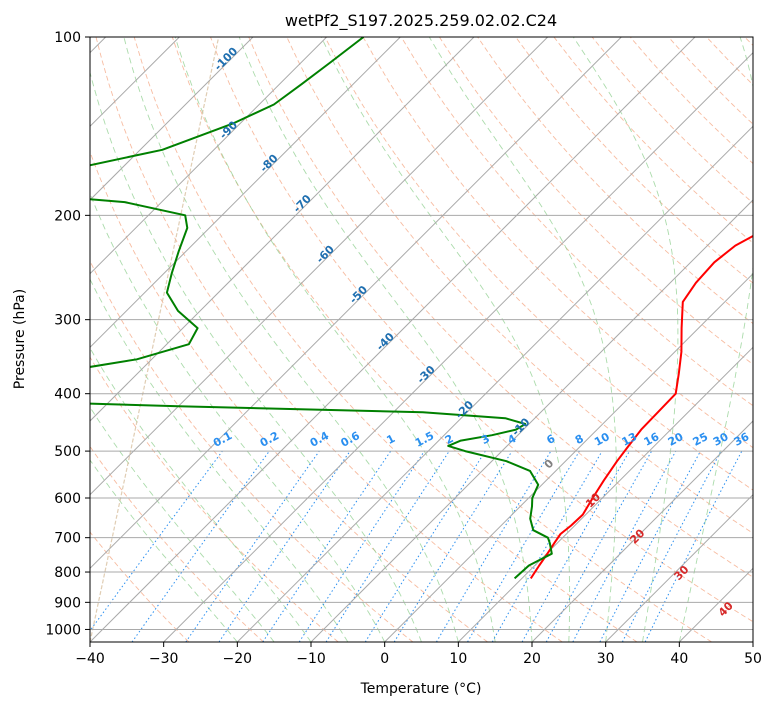 The image size is (775, 708). Describe the element at coordinates (458, 659) in the screenshot. I see `x-tick-label: 10` at that location.